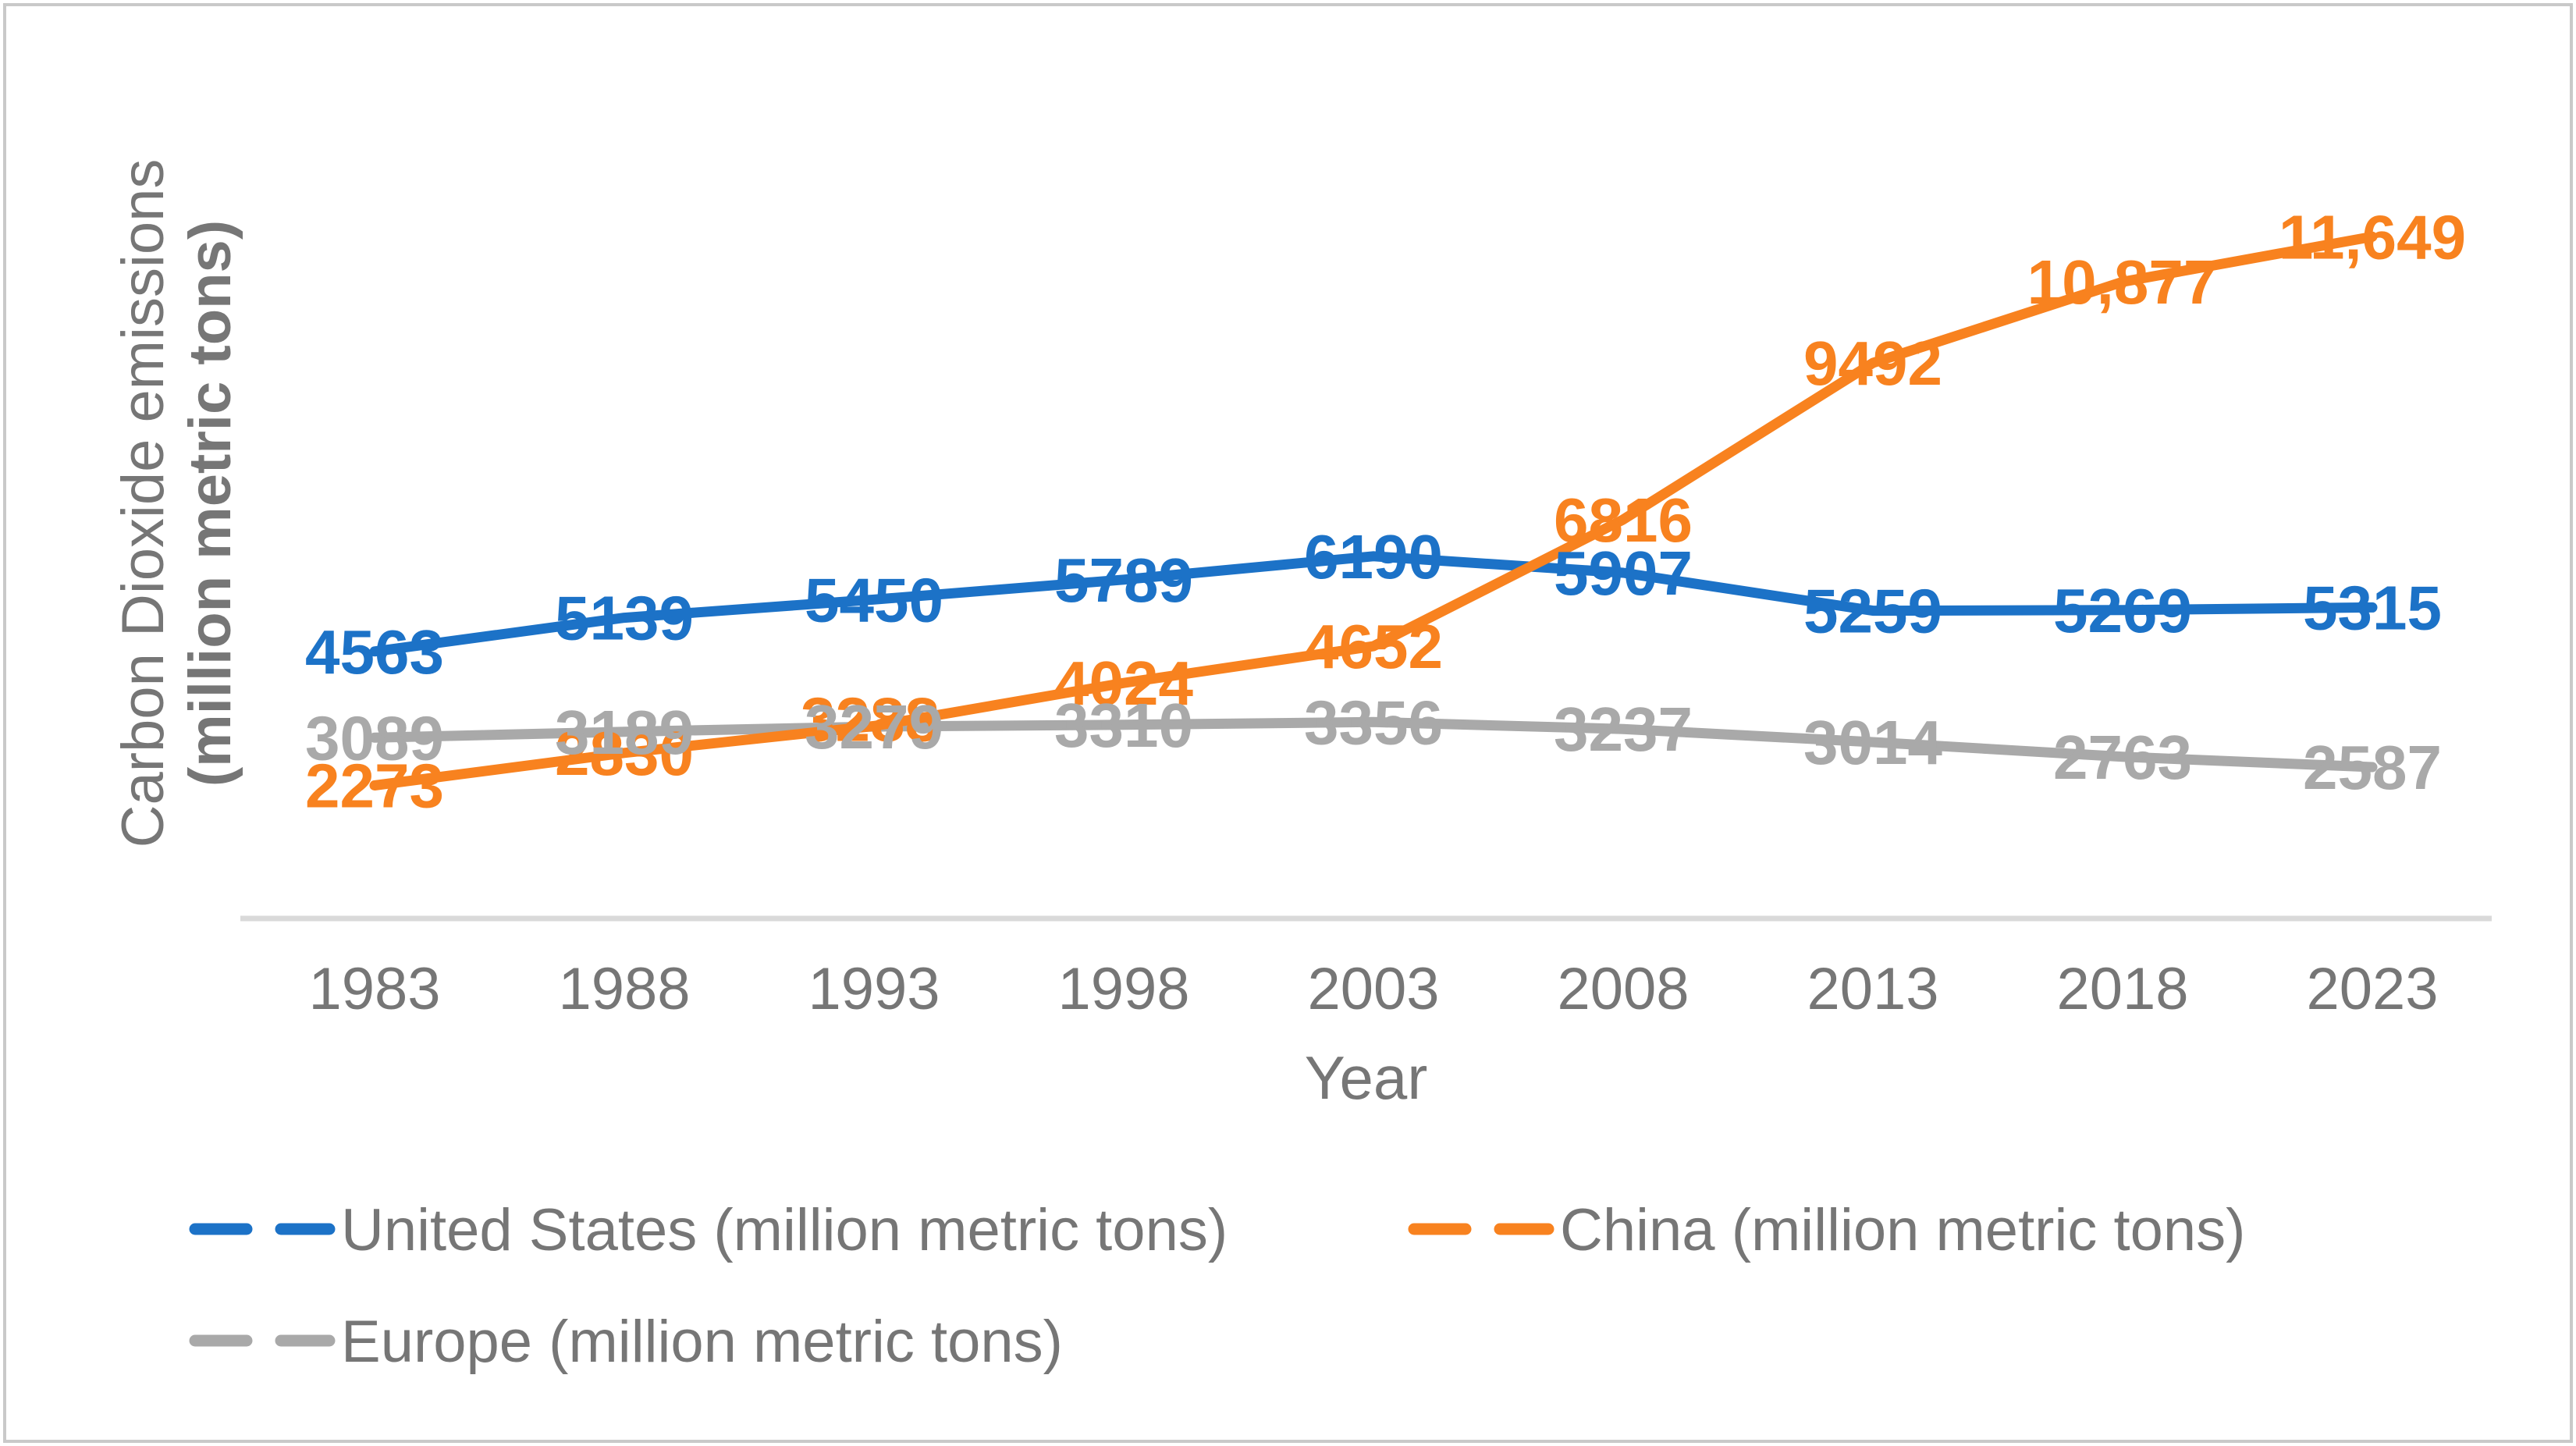  I want to click on x-tick-label-2013: 2013, so click(1872, 989).